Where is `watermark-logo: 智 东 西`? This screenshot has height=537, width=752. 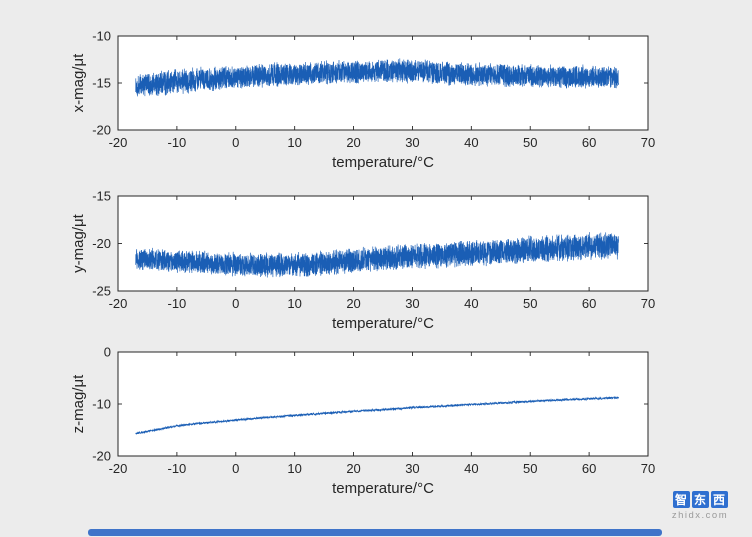 watermark-logo: 智 东 西 is located at coordinates (700, 499).